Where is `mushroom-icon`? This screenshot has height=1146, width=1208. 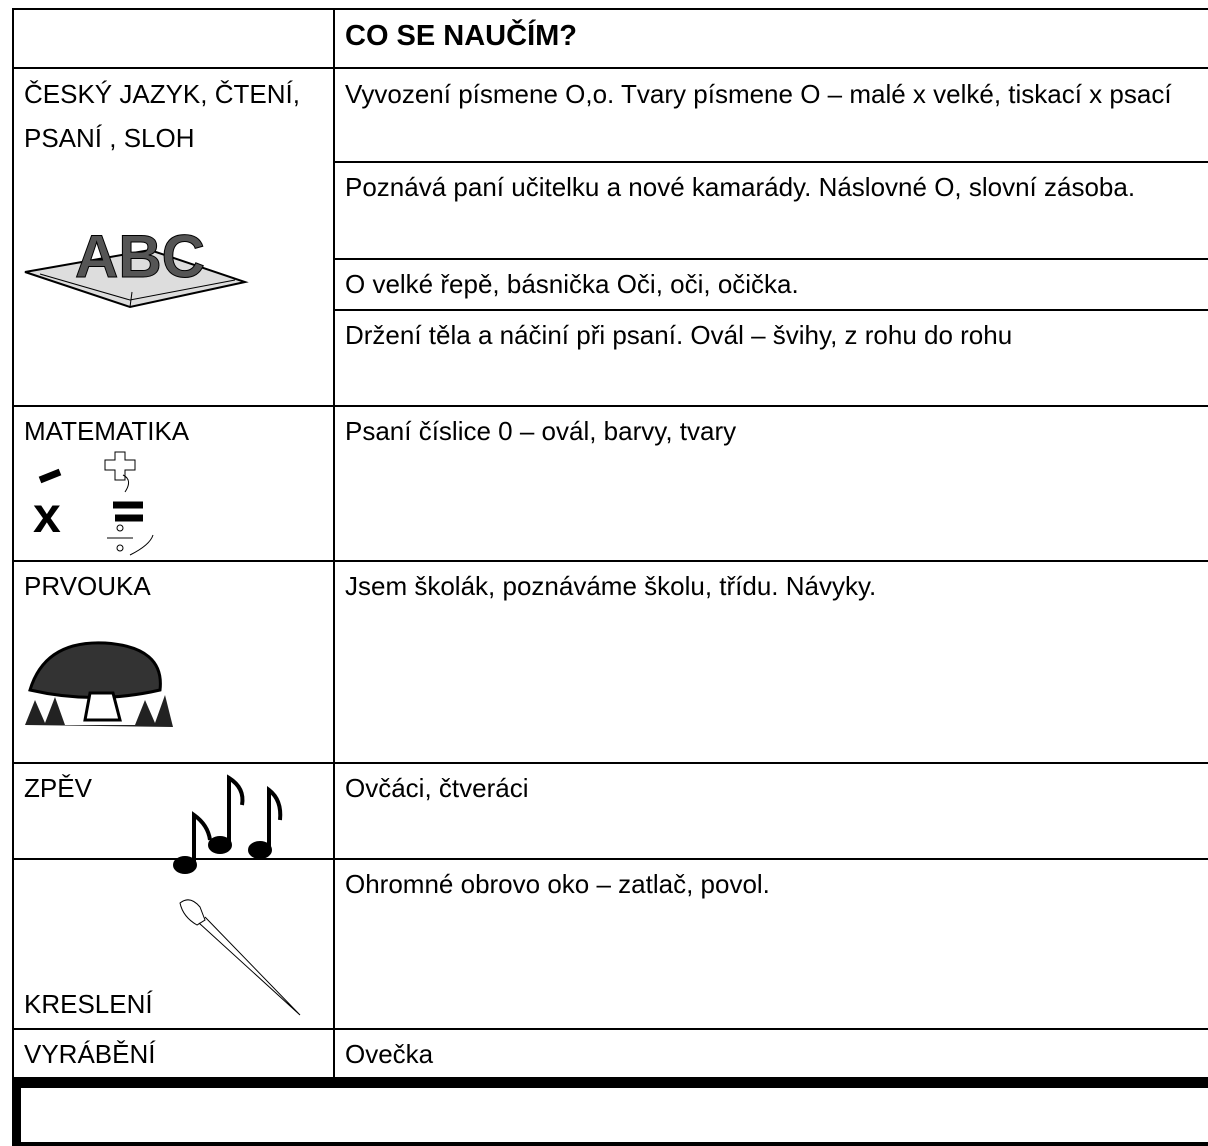 mushroom-icon is located at coordinates (99, 684).